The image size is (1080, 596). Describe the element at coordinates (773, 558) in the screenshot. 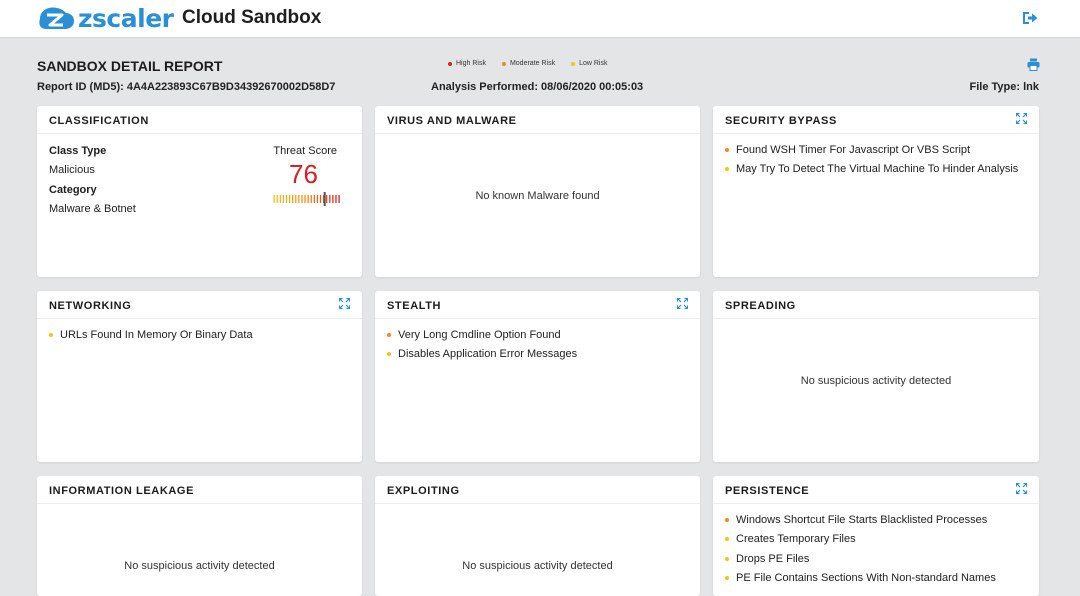

I see `finding-text: Drops PE Files` at that location.